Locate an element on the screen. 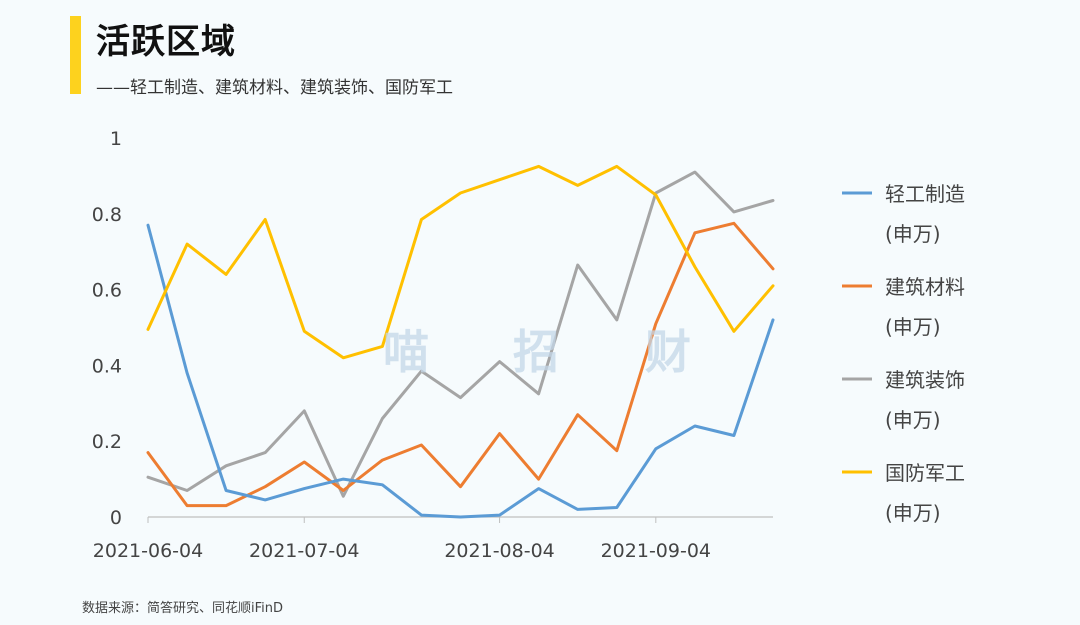  watermark-char: 喵 is located at coordinates (406, 352).